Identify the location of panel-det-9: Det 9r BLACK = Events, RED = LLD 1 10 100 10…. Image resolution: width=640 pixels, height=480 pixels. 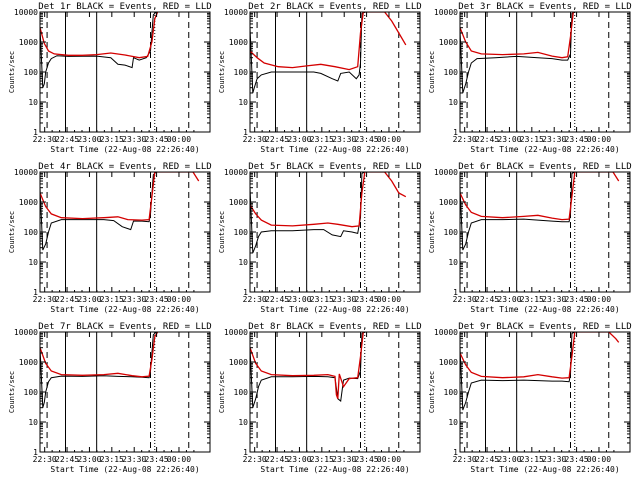
(530, 398).